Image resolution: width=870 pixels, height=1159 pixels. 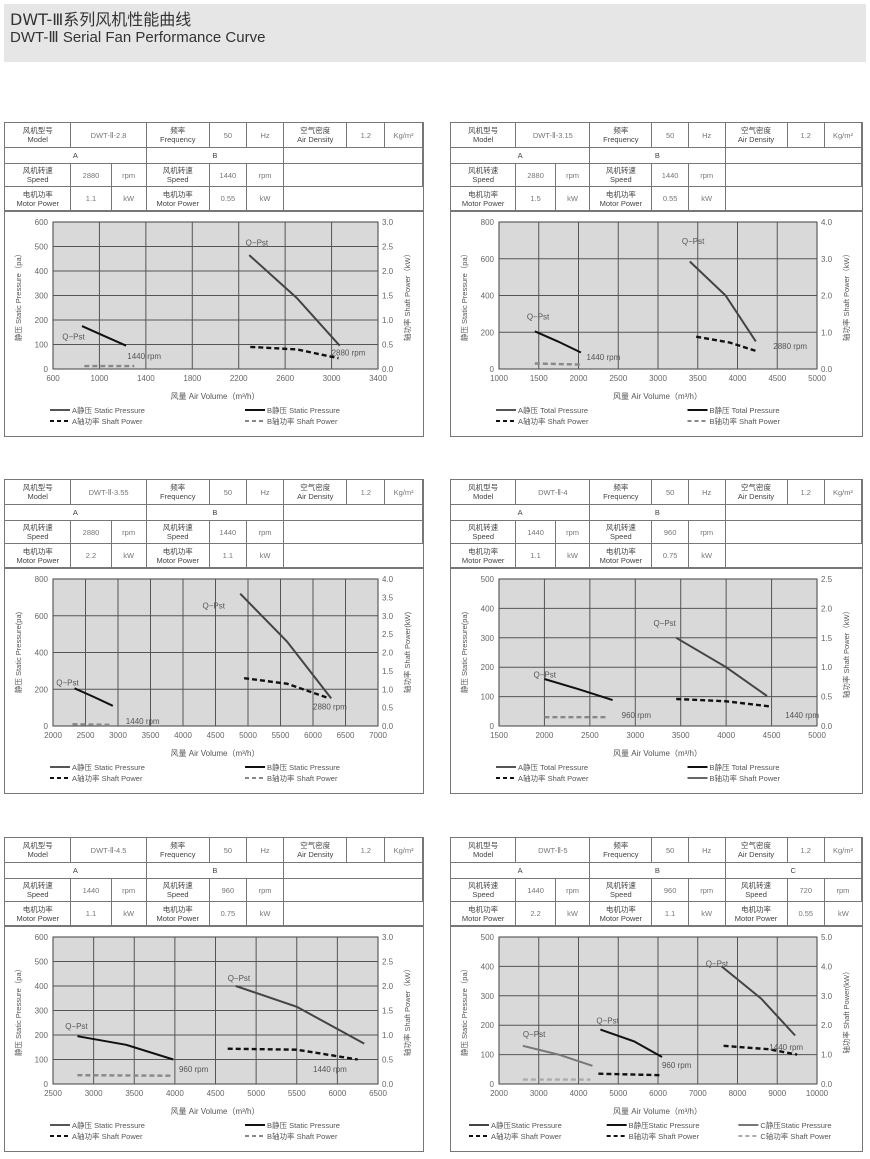 What do you see at coordinates (177, 179) in the screenshot?
I see `speed-label-text: Speed` at bounding box center [177, 179].